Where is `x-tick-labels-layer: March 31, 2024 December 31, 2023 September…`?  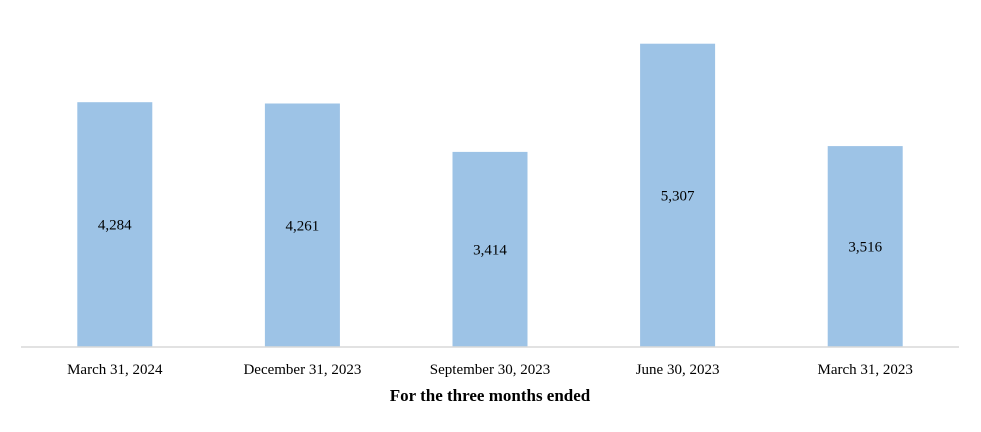 x-tick-labels-layer: March 31, 2024 December 31, 2023 September… is located at coordinates (490, 370).